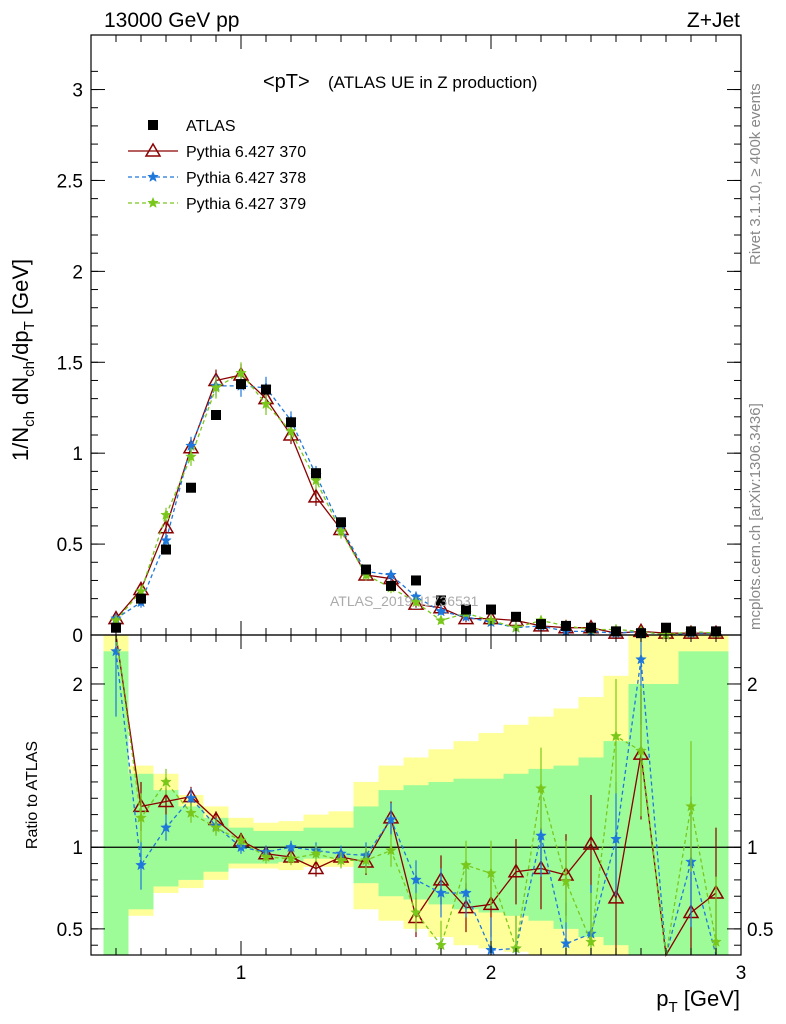  I want to click on watermark: ATLAS_2019_I1736531, so click(404, 601).